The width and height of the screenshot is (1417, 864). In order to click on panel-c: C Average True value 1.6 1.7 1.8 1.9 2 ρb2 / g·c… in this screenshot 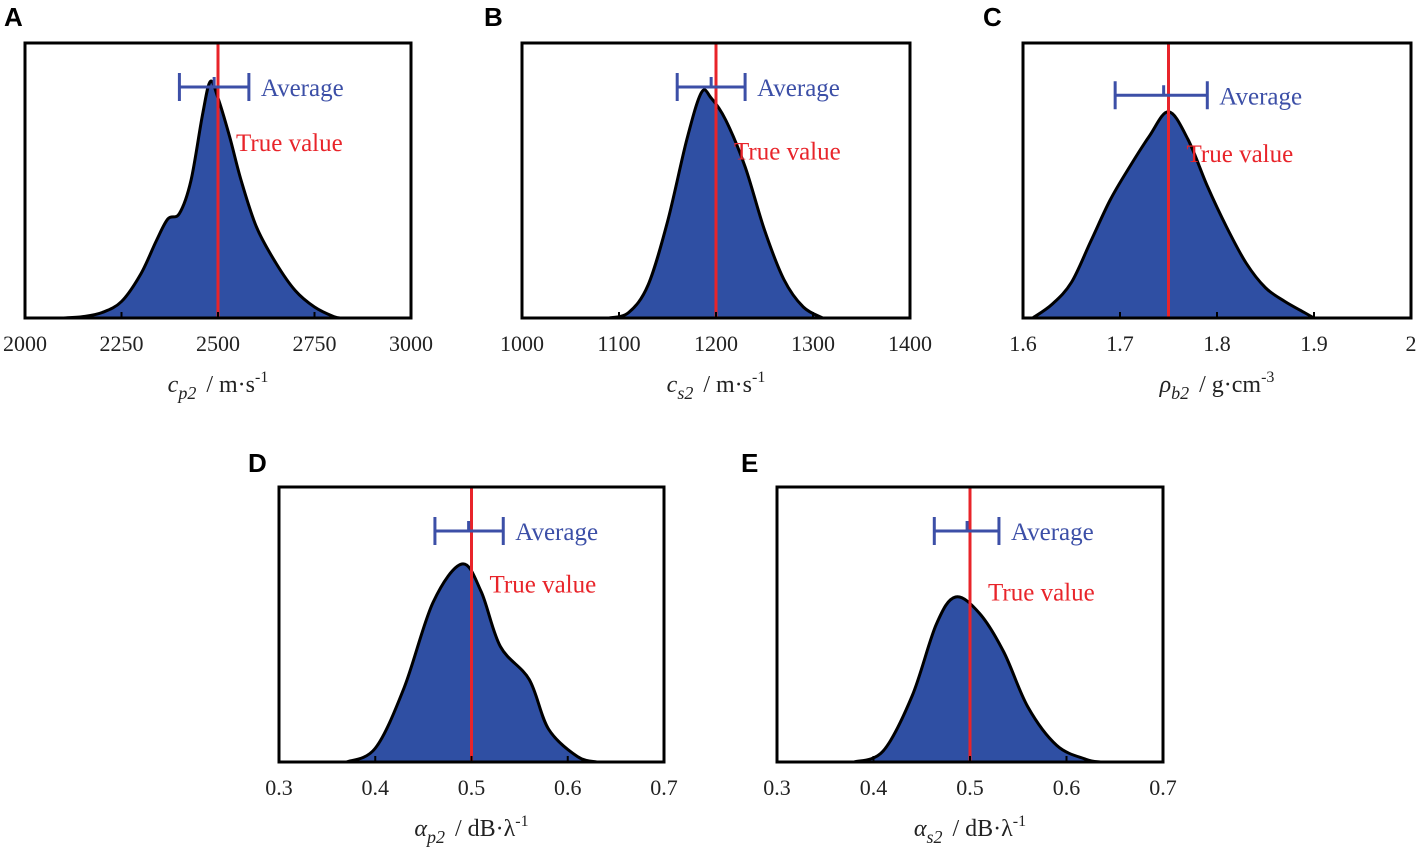, I will do `click(1200, 202)`.